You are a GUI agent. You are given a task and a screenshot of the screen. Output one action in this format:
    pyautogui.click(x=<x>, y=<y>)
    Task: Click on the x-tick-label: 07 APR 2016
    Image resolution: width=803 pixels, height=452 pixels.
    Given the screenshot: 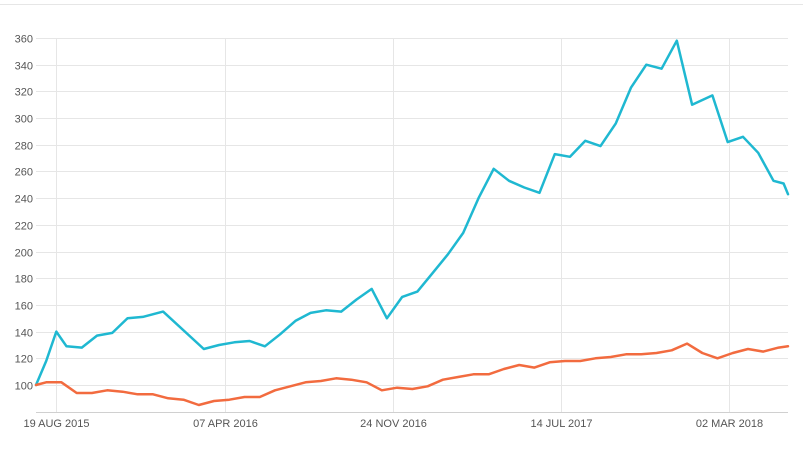 What is the action you would take?
    pyautogui.click(x=225, y=424)
    